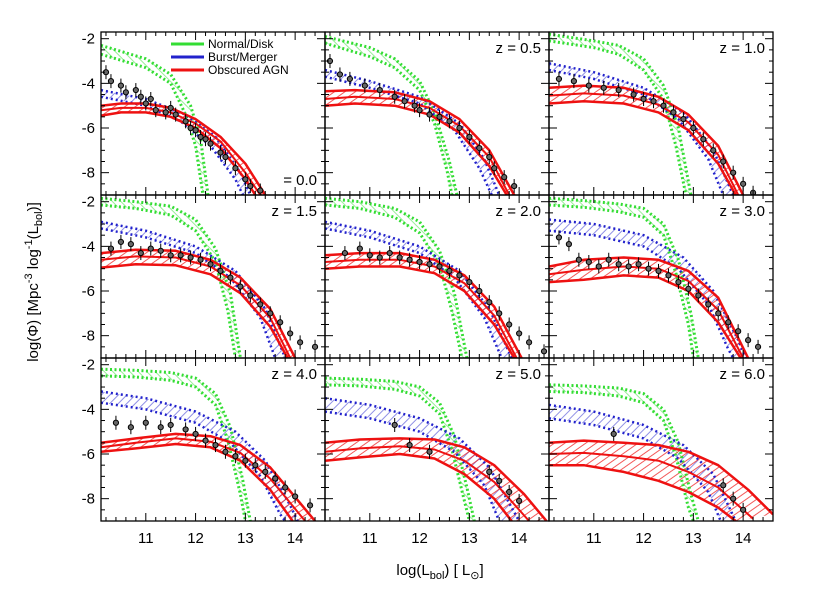 The height and width of the screenshot is (590, 822). Describe the element at coordinates (294, 374) in the screenshot. I see `redshift-label: z = 4.0` at that location.